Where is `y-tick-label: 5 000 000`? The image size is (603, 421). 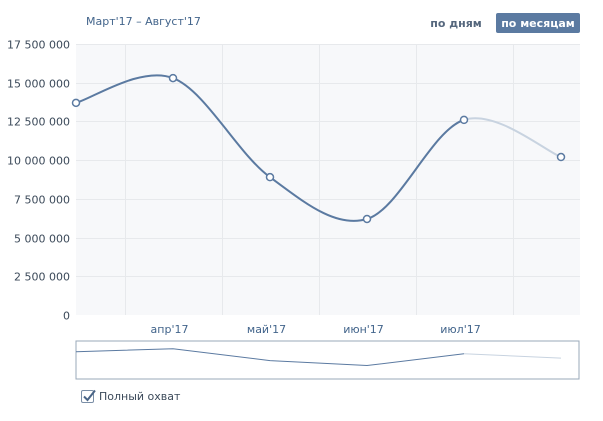 y-tick-label: 5 000 000 is located at coordinates (42, 239).